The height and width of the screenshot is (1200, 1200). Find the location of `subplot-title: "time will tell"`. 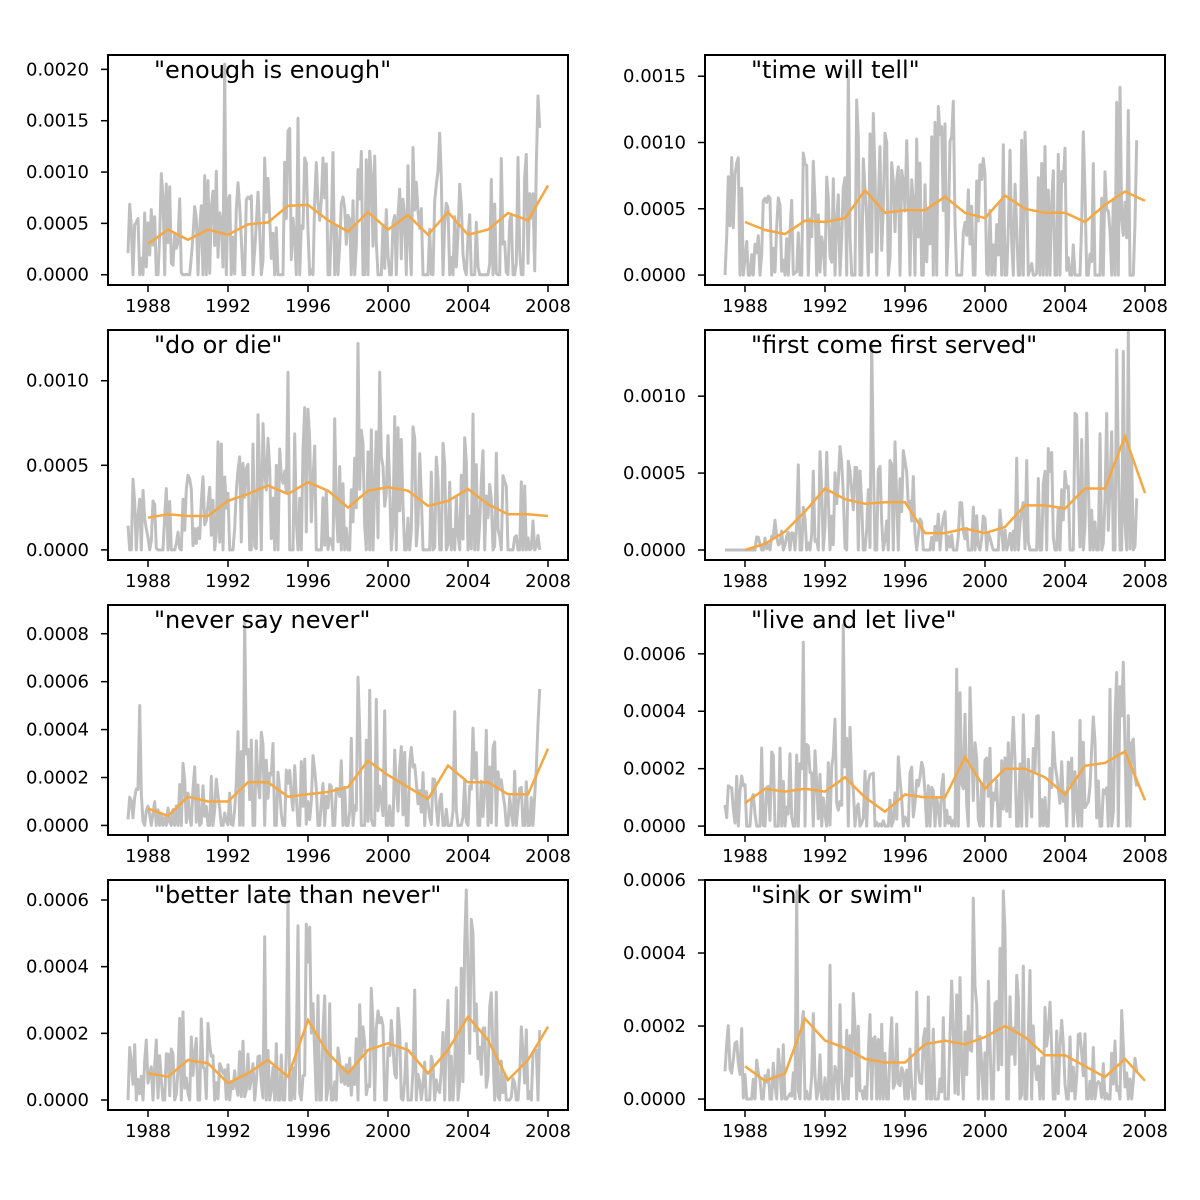

subplot-title: "time will tell" is located at coordinates (835, 70).